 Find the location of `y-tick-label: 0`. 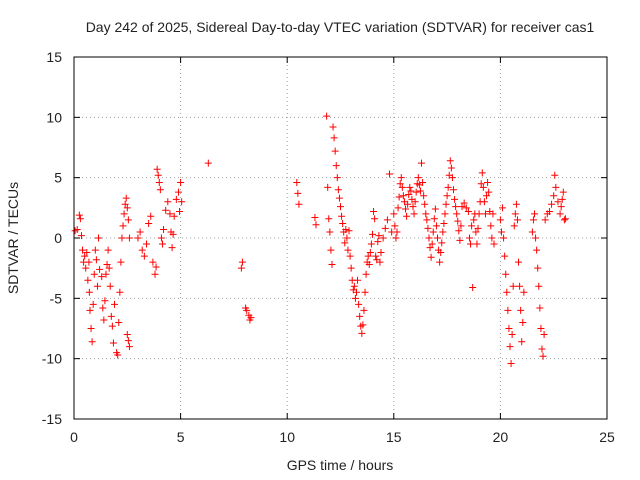

y-tick-label: 0 is located at coordinates (58, 238).